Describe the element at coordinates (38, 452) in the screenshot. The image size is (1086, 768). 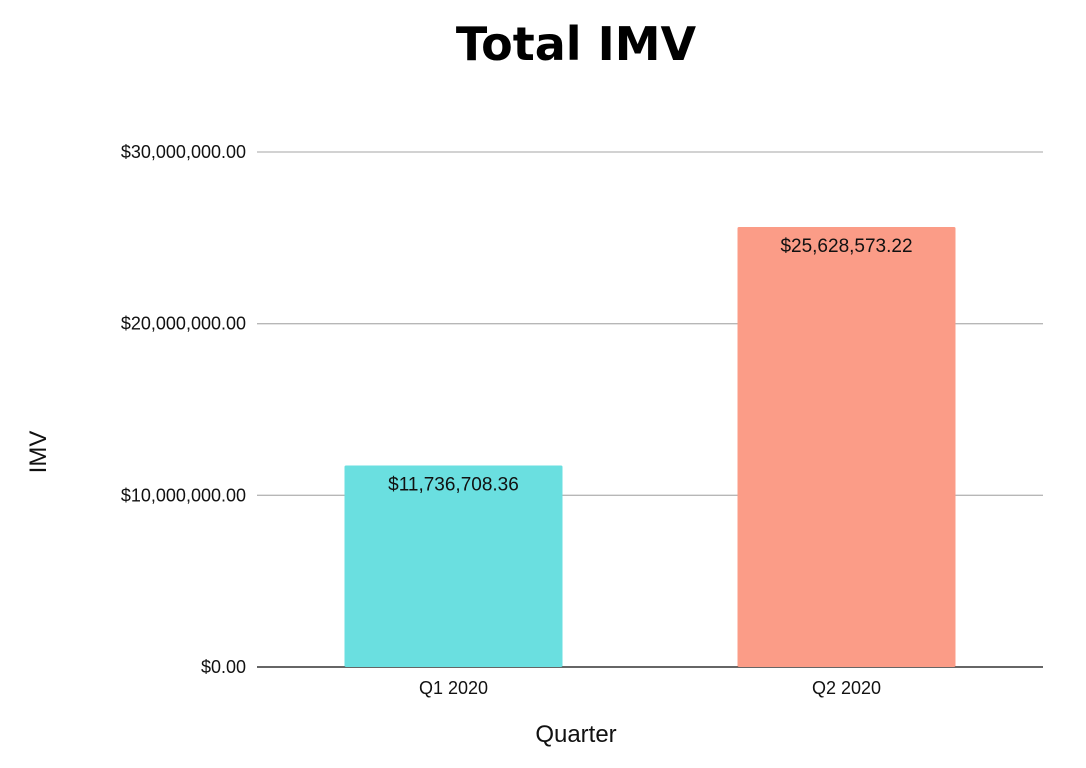
I see `y-axis-title: IMV` at that location.